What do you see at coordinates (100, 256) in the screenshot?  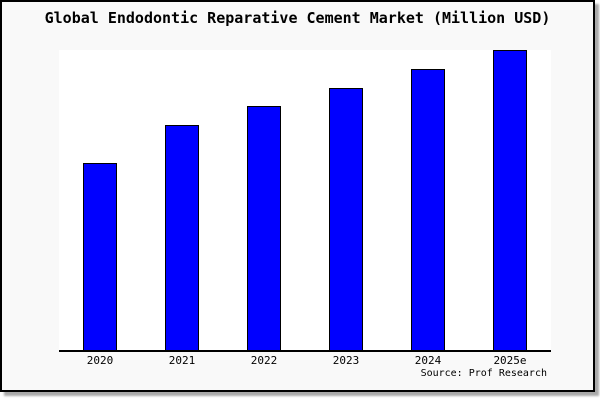 I see `bar-2020` at bounding box center [100, 256].